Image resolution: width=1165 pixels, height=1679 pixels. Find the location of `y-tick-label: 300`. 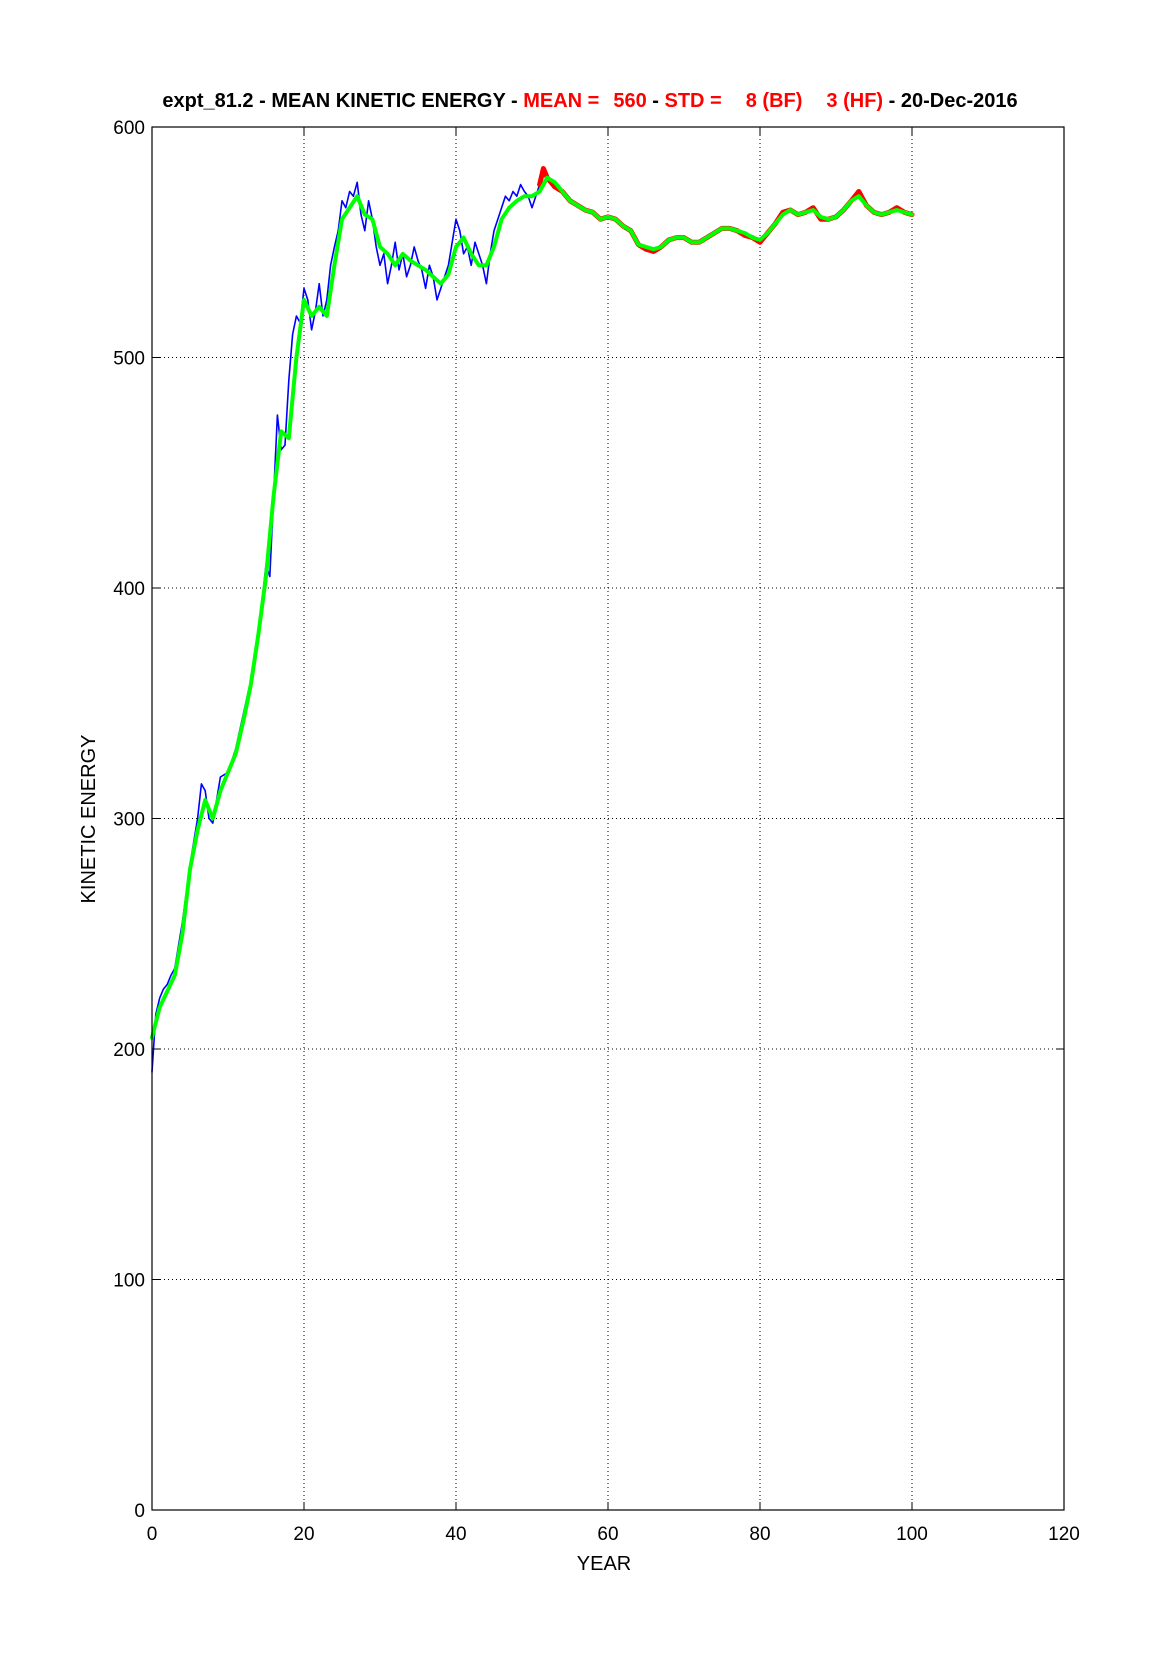

y-tick-label: 300 is located at coordinates (129, 820).